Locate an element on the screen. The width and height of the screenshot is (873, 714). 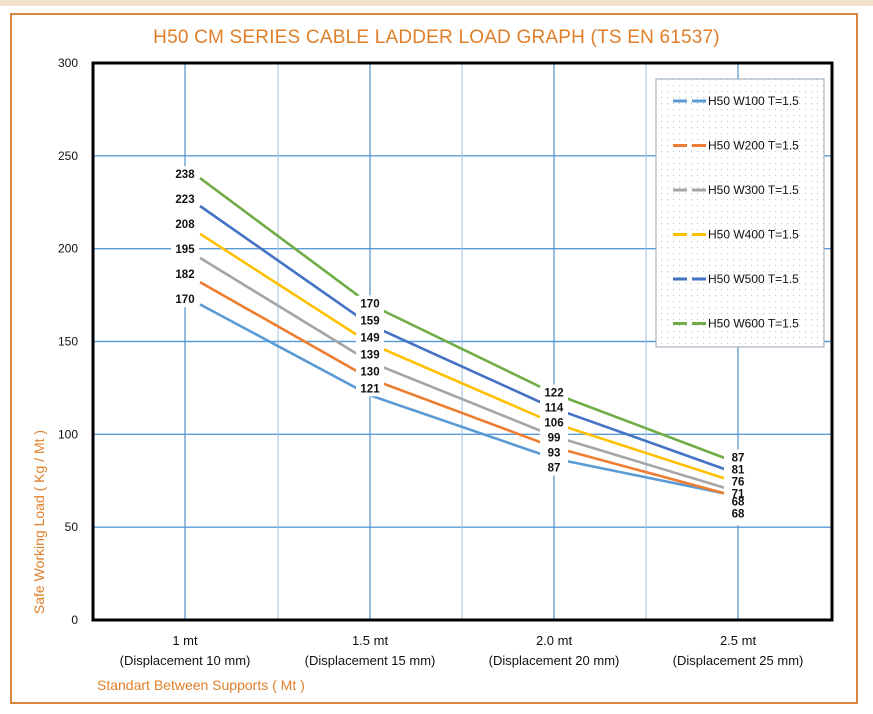
data-label: 99 is located at coordinates (554, 438).